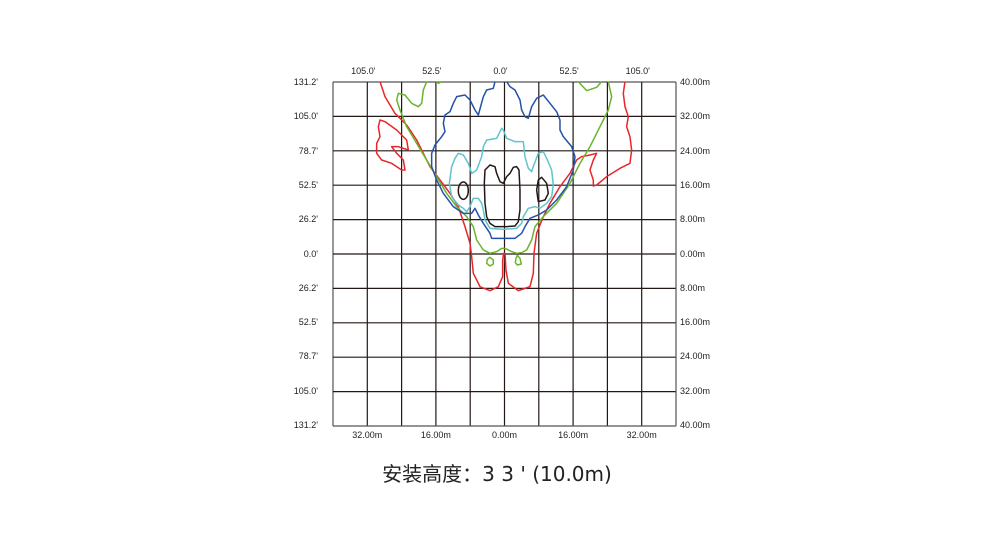 This screenshot has height=550, width=1005. I want to click on contour-green-drop-right, so click(518, 260).